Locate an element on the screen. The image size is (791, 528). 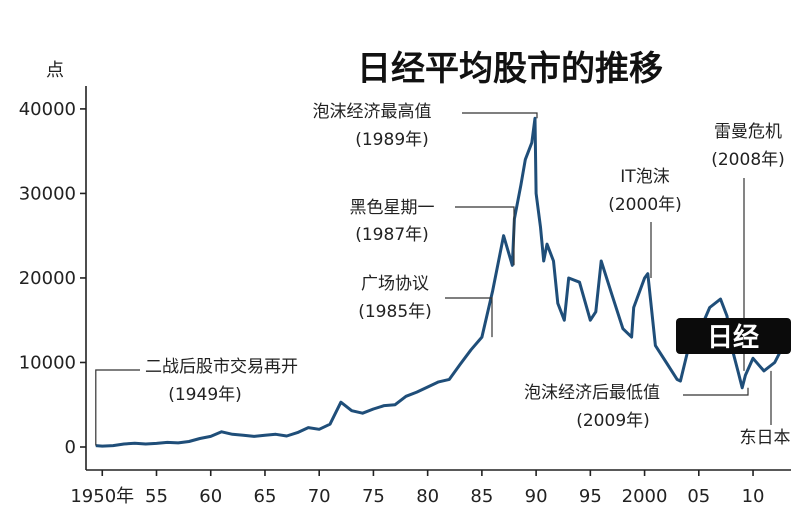
x-tick-label: 05 is located at coordinates (698, 496).